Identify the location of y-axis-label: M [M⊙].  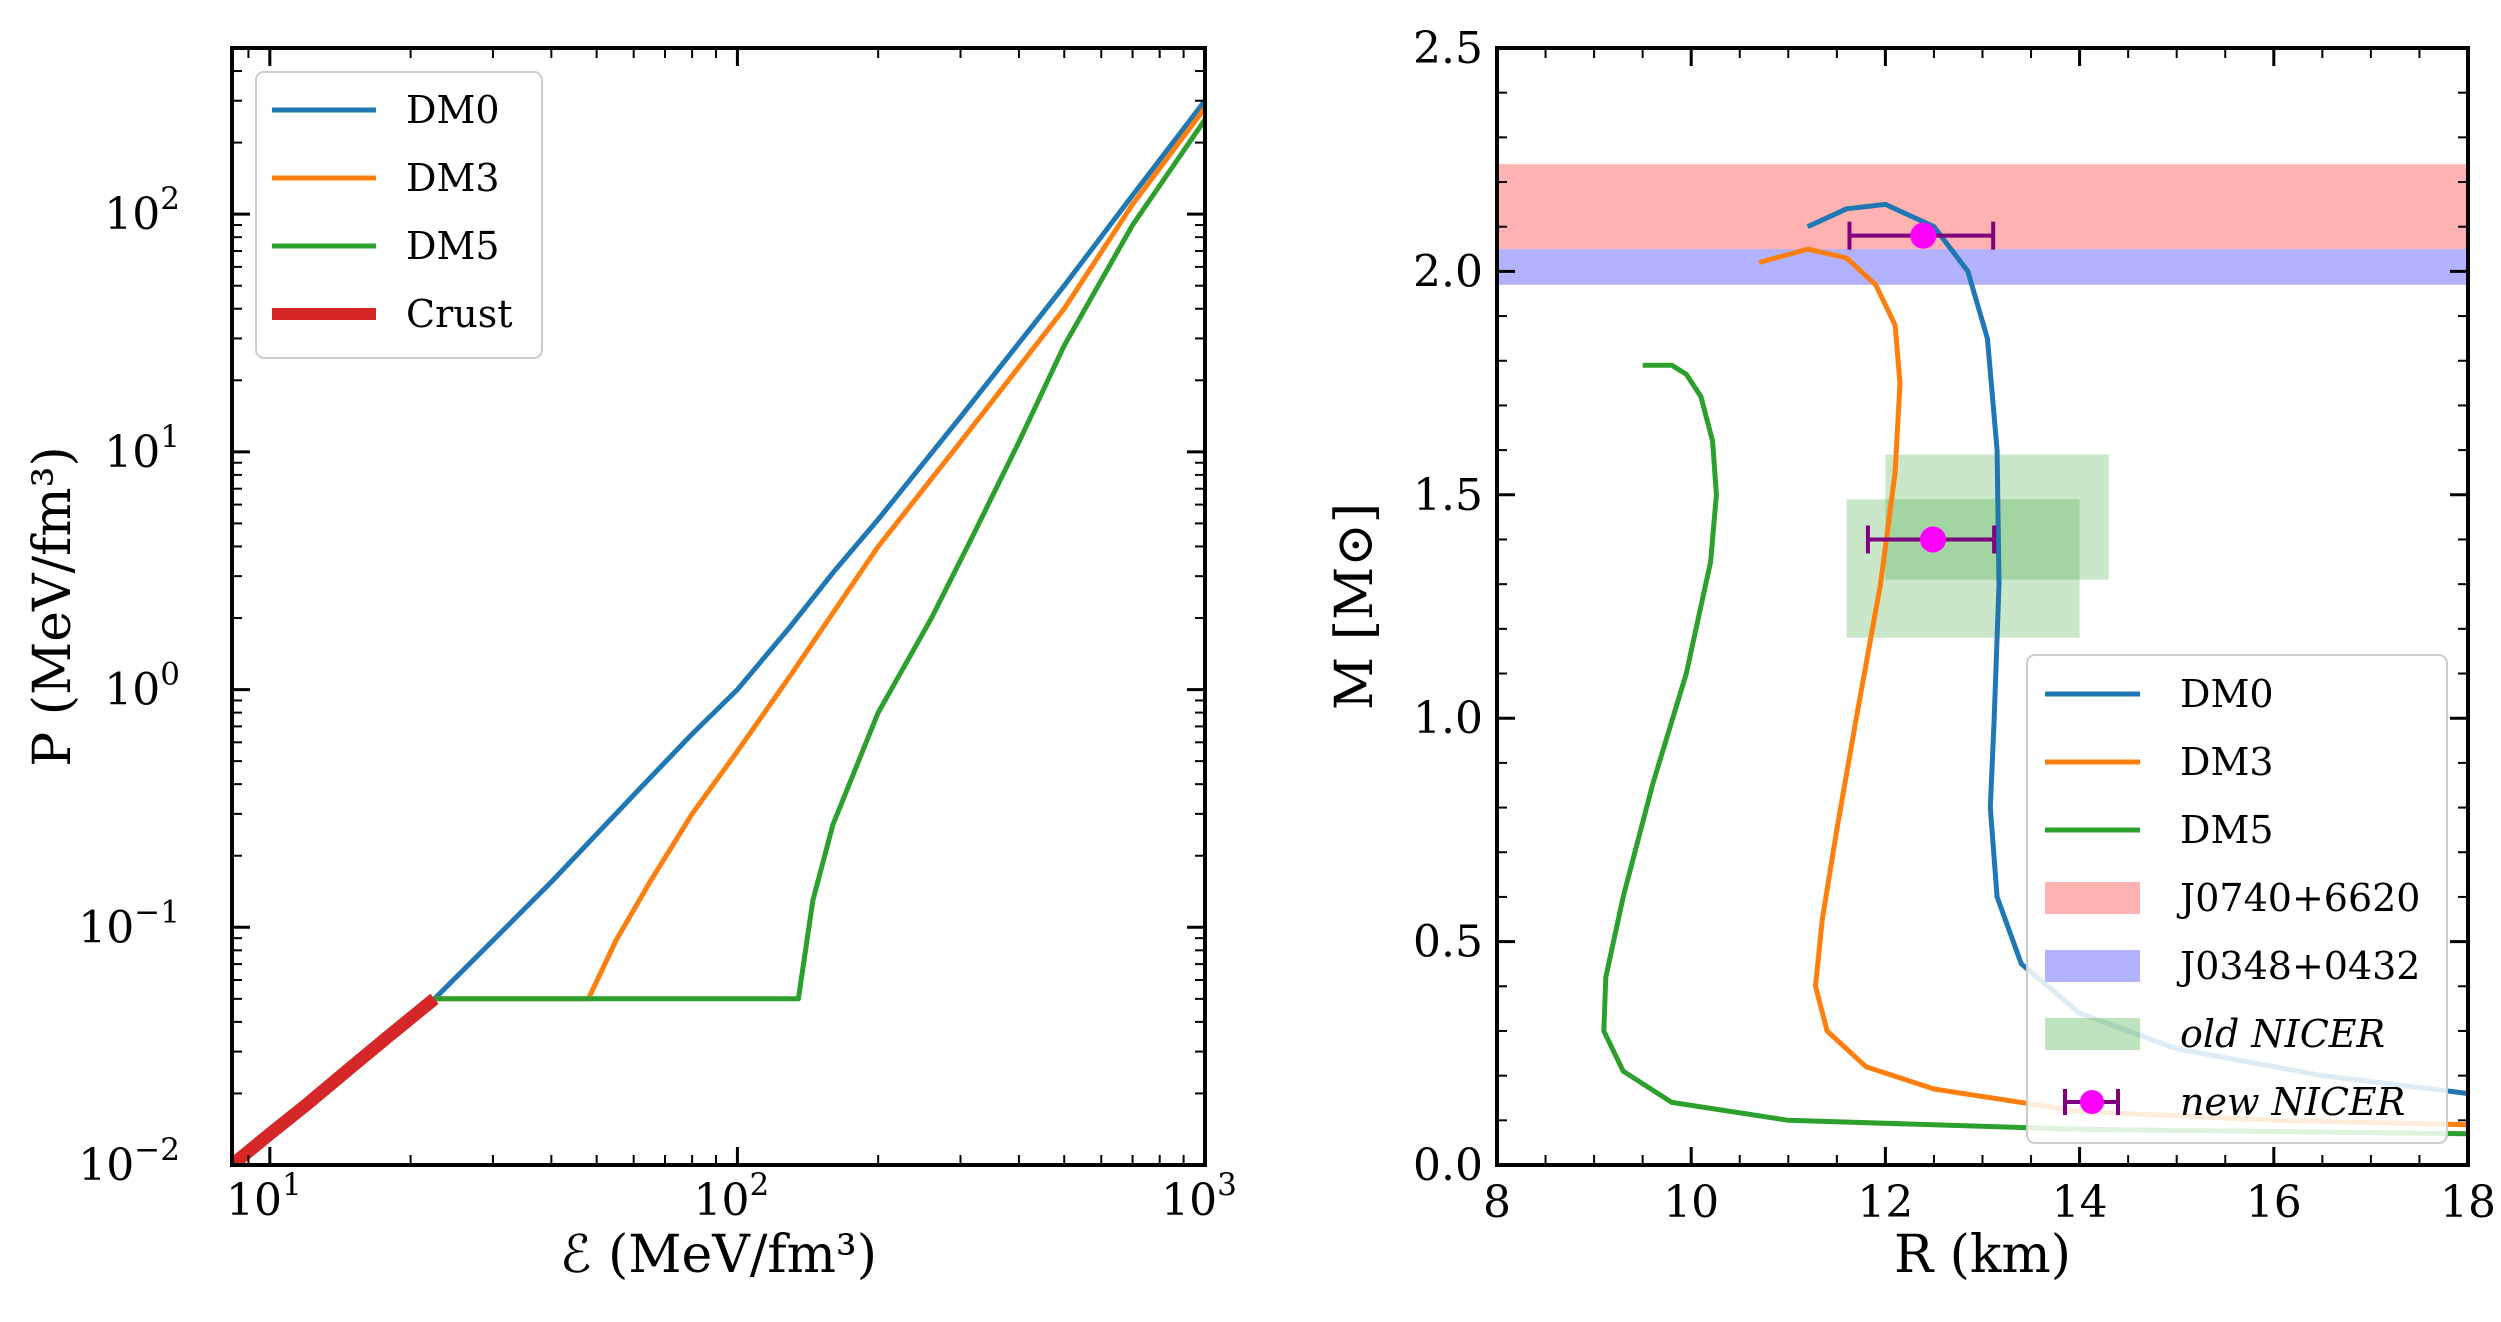
(1355, 606).